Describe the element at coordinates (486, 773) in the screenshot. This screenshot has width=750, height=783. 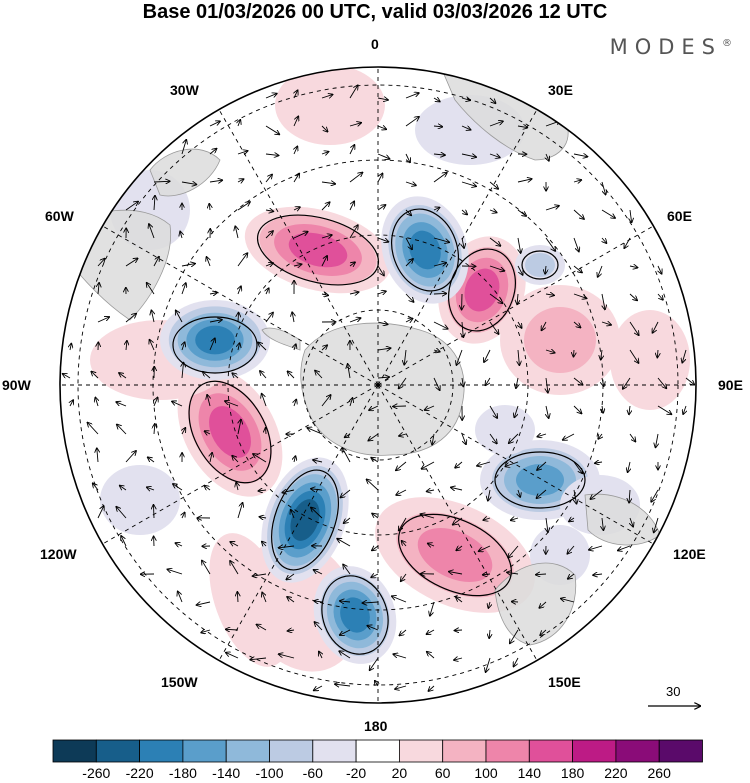
I see `colorbar-tick-label: 100` at that location.